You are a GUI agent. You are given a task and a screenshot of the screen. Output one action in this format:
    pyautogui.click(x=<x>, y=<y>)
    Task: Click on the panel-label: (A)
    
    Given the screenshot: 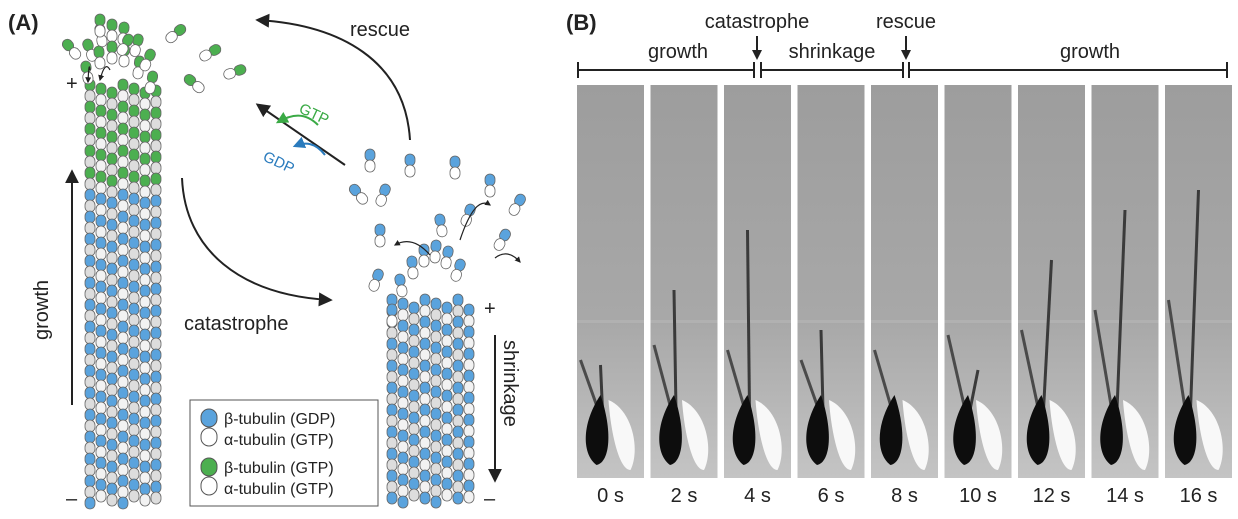 What is the action you would take?
    pyautogui.click(x=23, y=22)
    